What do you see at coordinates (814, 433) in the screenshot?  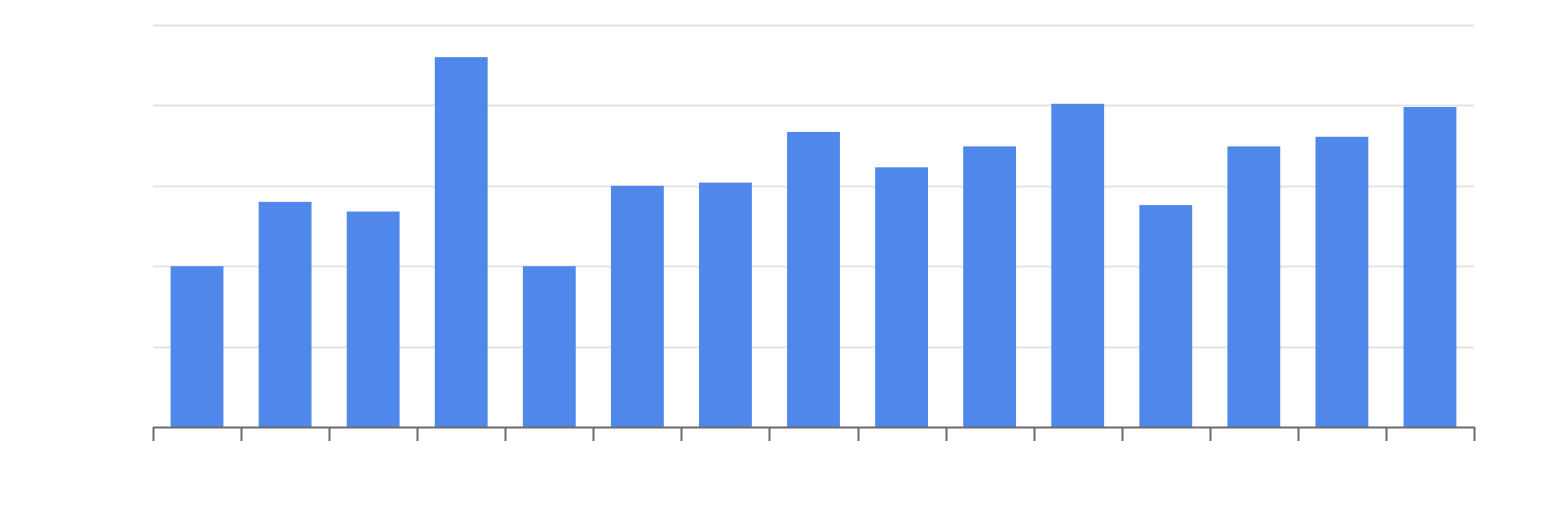 I see `x-axis` at bounding box center [814, 433].